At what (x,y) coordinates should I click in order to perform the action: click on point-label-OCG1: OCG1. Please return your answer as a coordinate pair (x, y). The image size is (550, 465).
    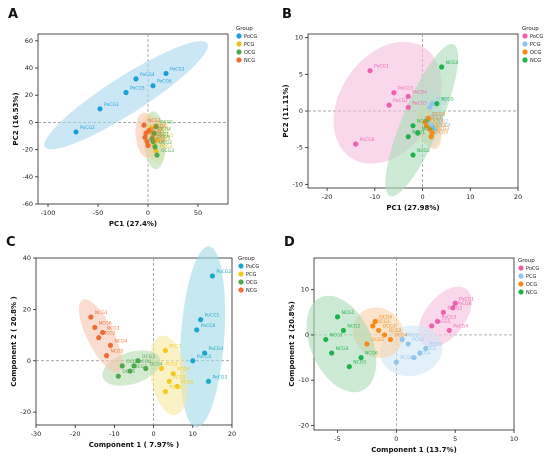
    Looking at the image, I should click on (162, 135).